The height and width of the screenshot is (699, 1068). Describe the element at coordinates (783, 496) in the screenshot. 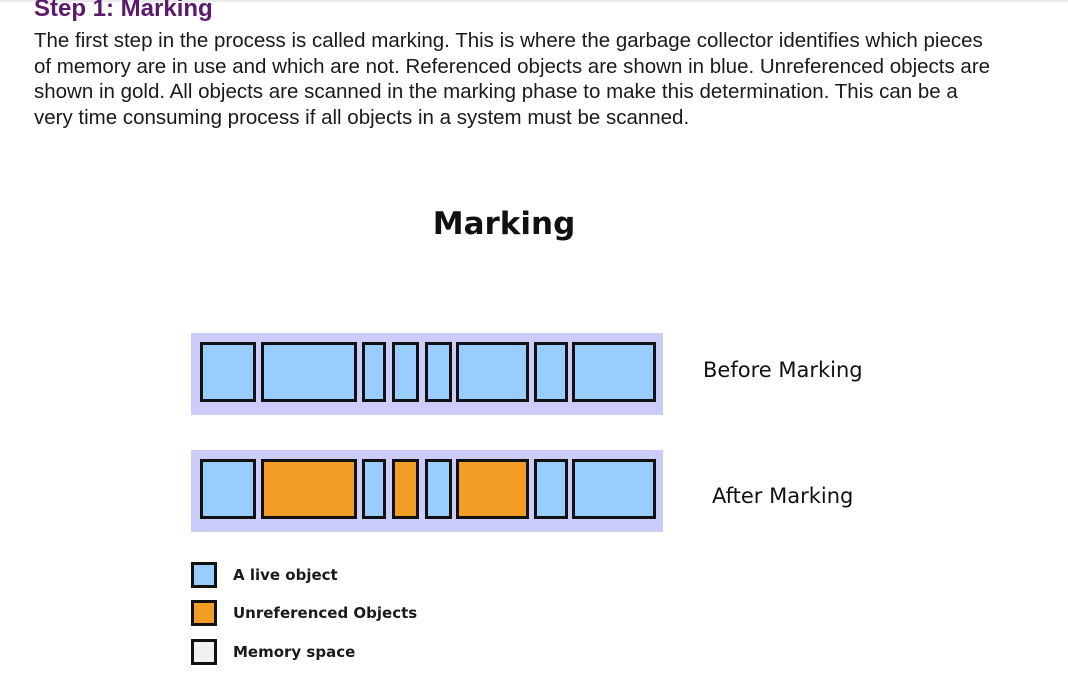

I see `label-after-marking: After Marking` at that location.